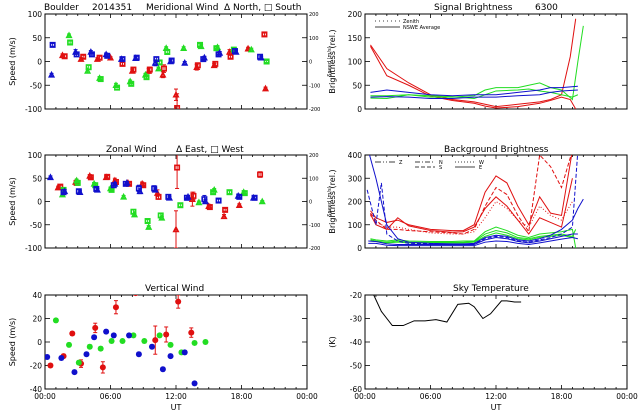 The image size is (640, 420). What do you see at coordinates (441, 163) in the screenshot?
I see `legend-label: N` at bounding box center [441, 163].